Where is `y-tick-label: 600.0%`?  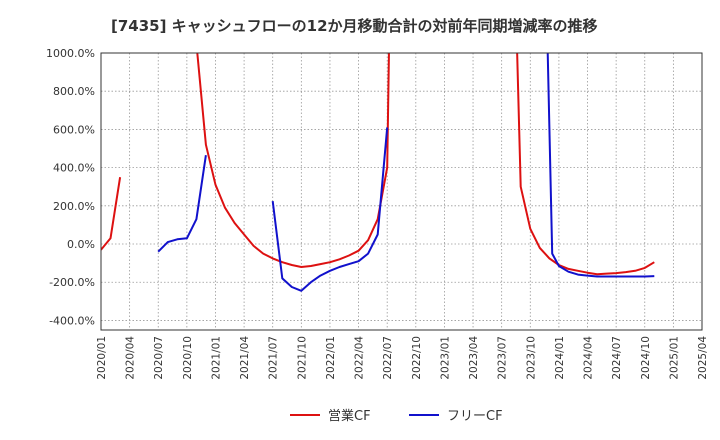 y-tick-label: 600.0% is located at coordinates (74, 129).